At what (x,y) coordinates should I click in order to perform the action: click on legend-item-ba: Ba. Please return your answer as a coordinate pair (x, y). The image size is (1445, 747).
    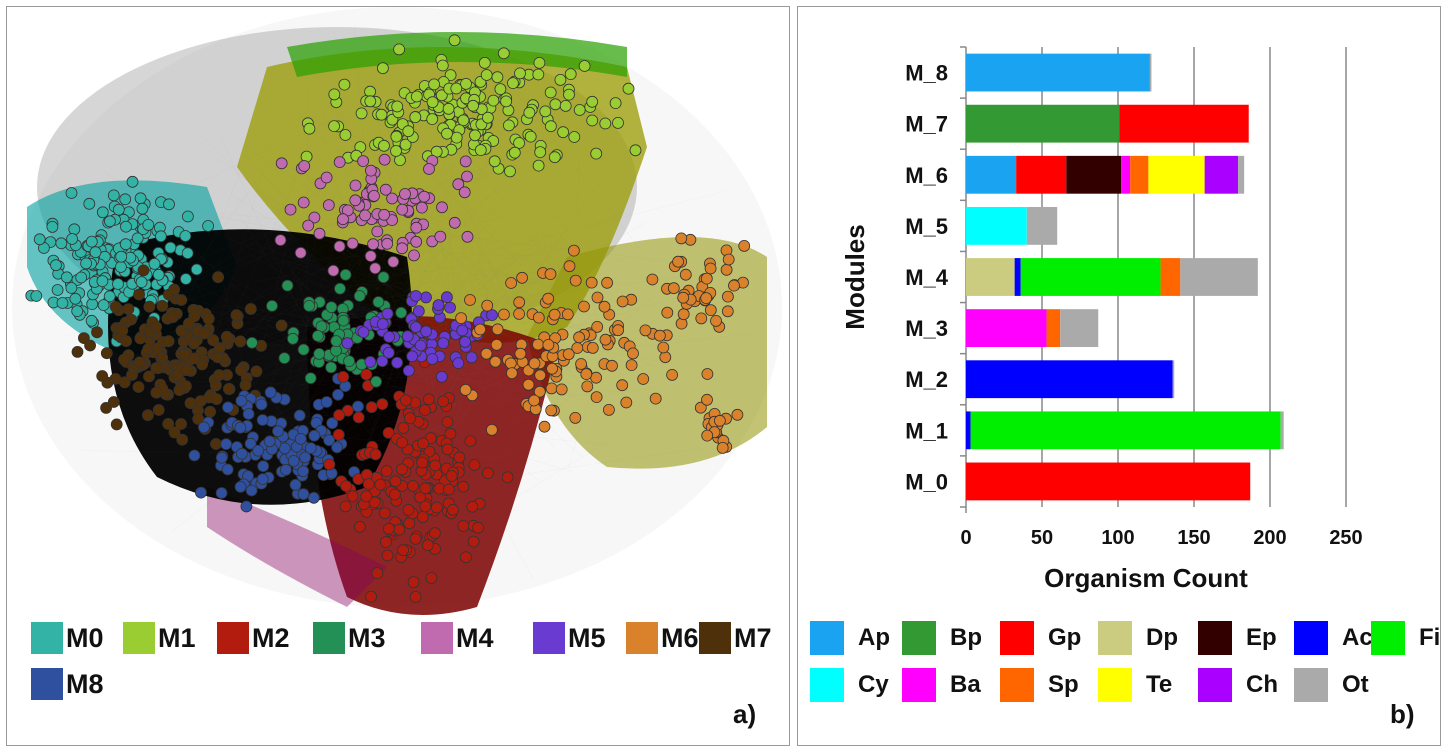
    Looking at the image, I should click on (941, 685).